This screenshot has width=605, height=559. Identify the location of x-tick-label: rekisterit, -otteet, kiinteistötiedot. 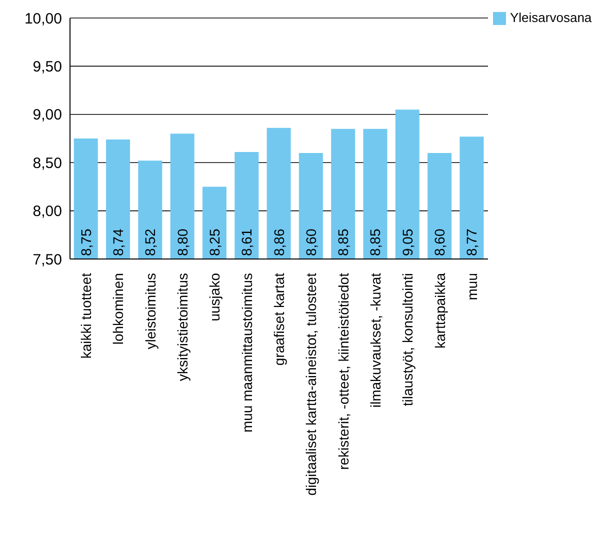
(343, 371).